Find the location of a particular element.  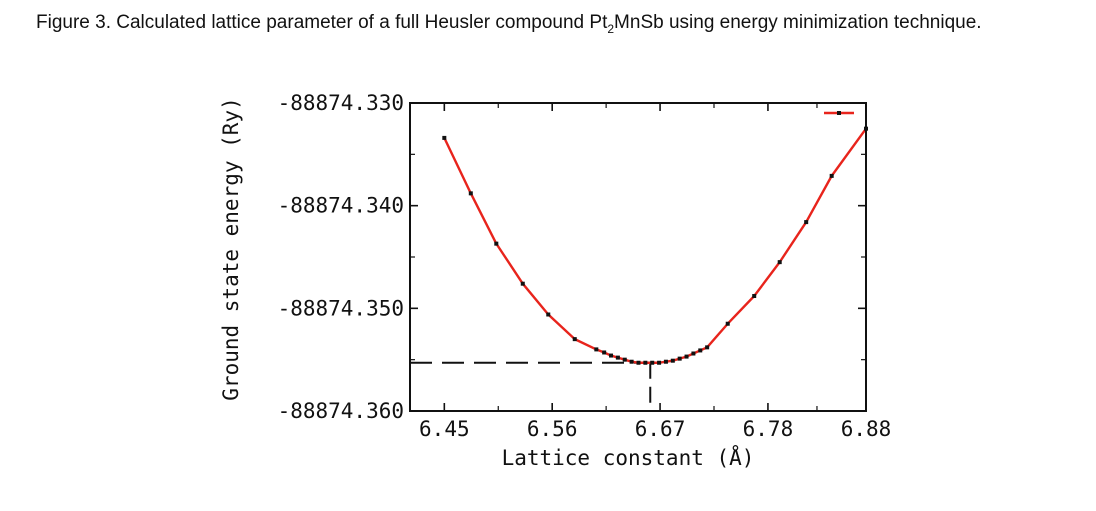

y-axis-title: Ground state energy (Ry) is located at coordinates (231, 248).